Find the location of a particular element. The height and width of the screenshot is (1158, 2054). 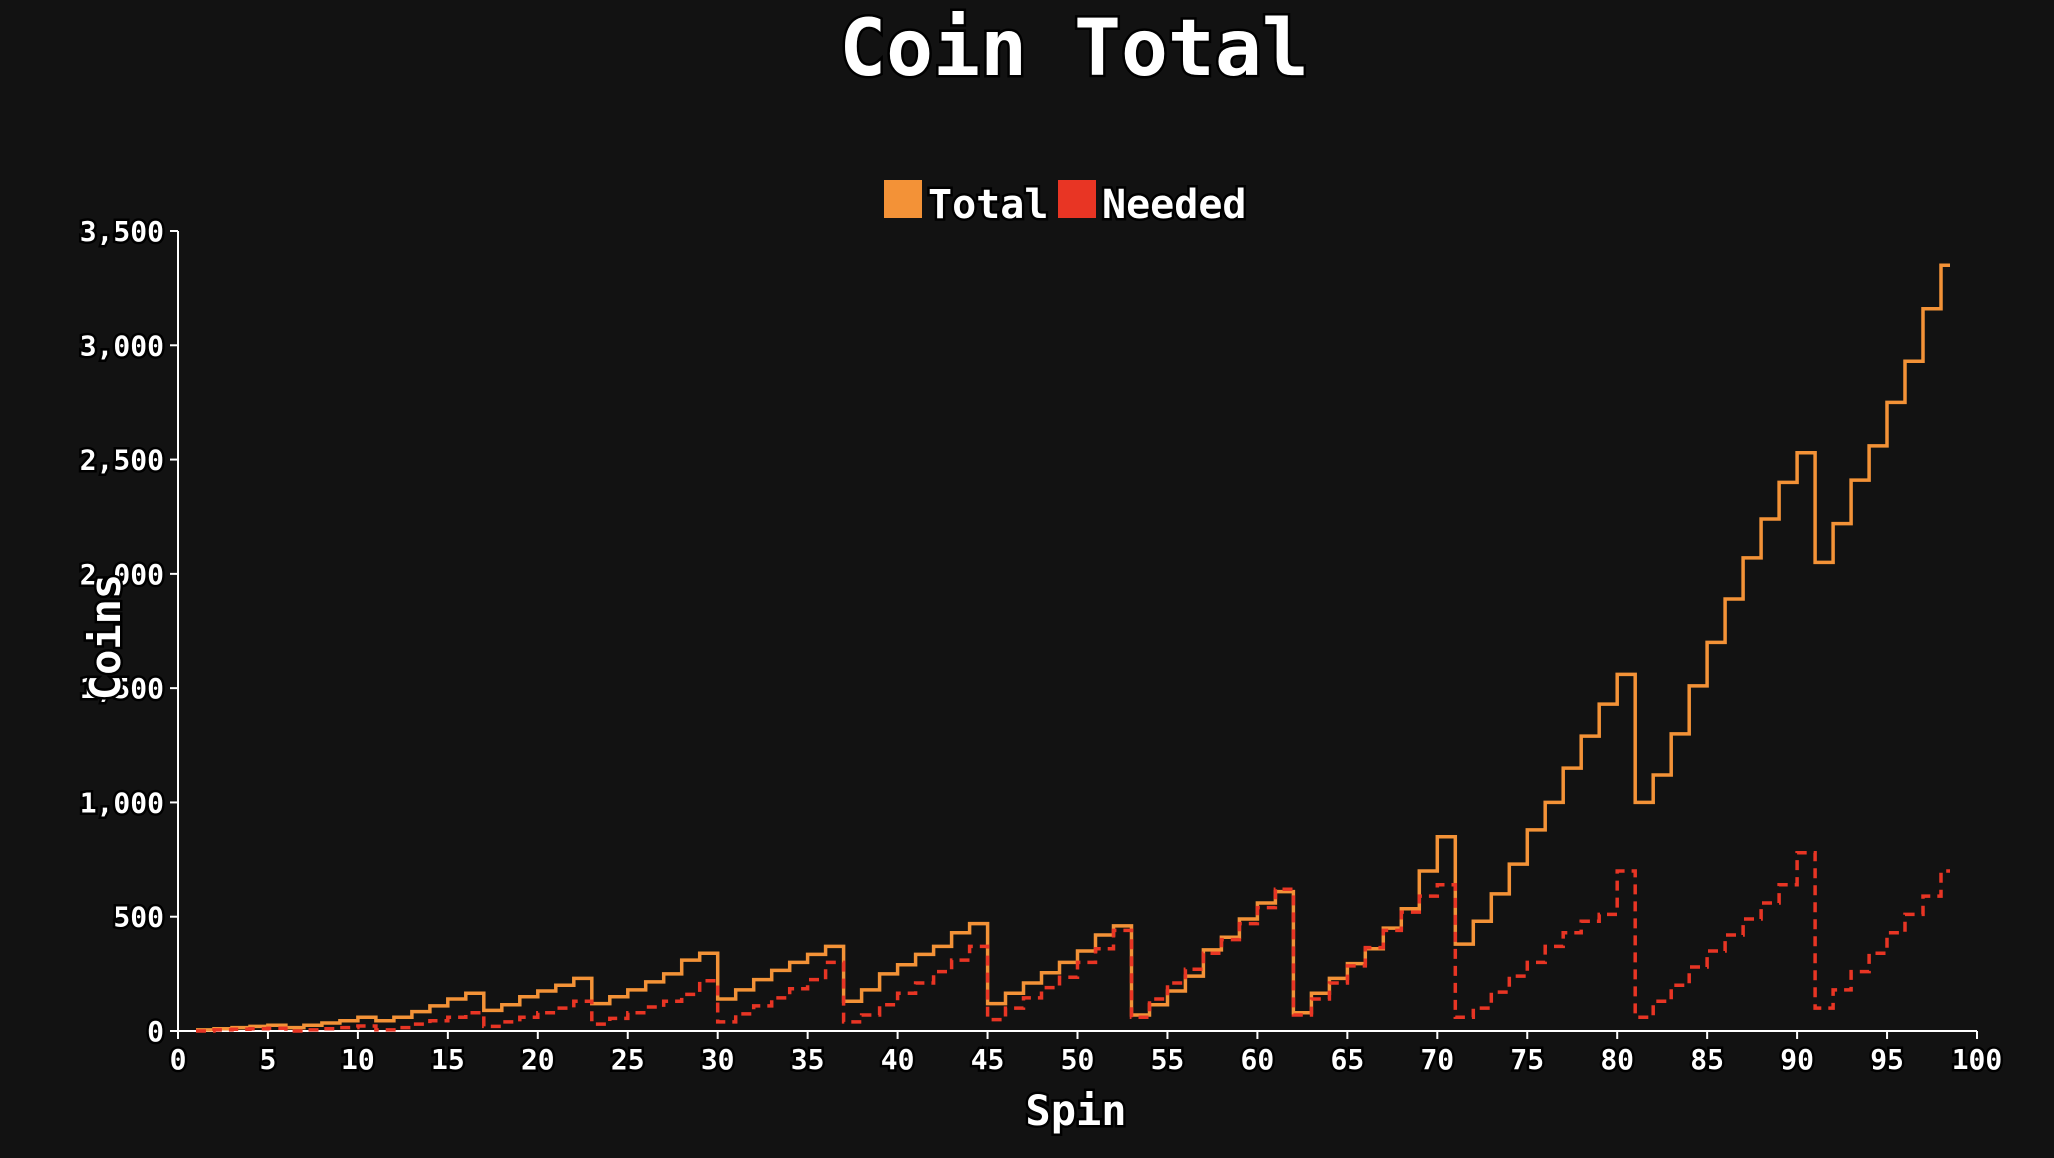

x-tick-label: 90 is located at coordinates (1797, 1059).